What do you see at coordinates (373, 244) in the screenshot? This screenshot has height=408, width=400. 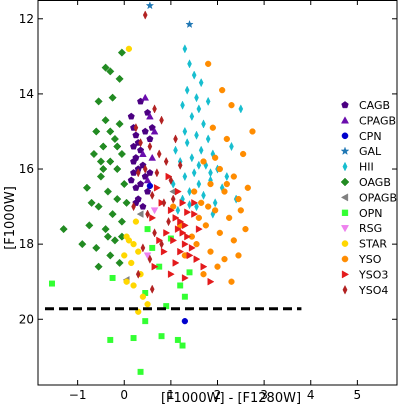 I see `legend-label-star: STAR` at bounding box center [373, 244].